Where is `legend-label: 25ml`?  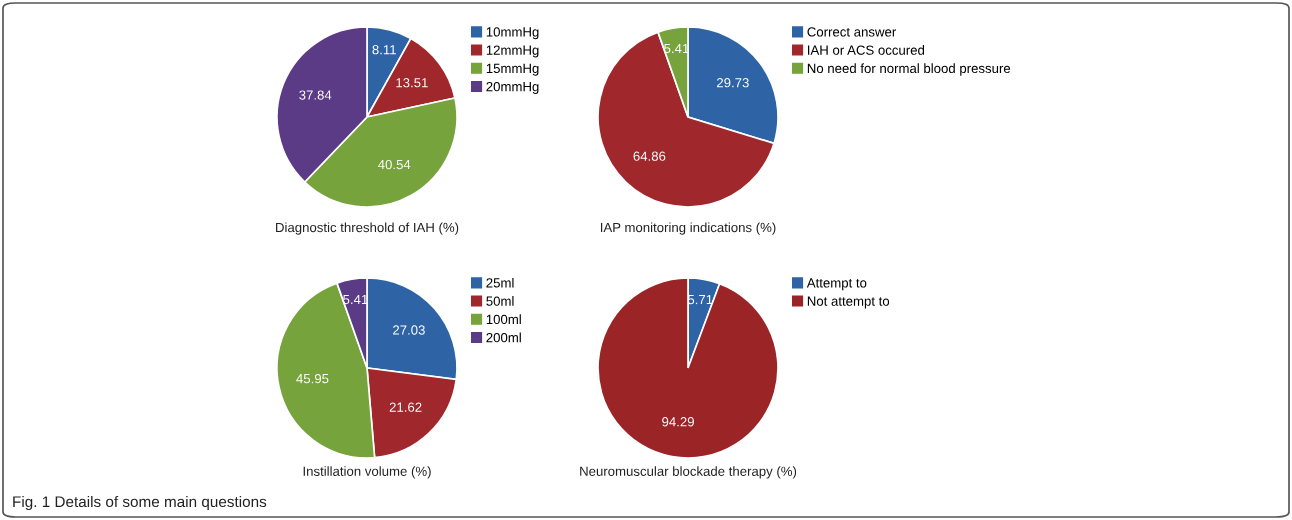
legend-label: 25ml is located at coordinates (500, 282).